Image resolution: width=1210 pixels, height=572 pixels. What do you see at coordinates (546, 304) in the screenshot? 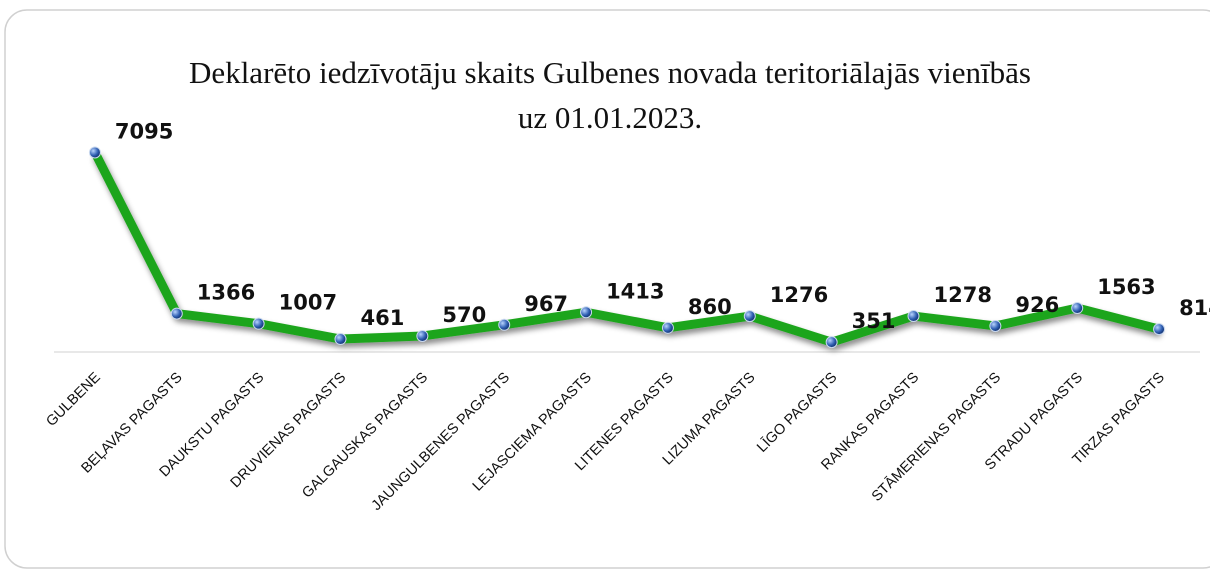
I see `data-label: 967` at bounding box center [546, 304].